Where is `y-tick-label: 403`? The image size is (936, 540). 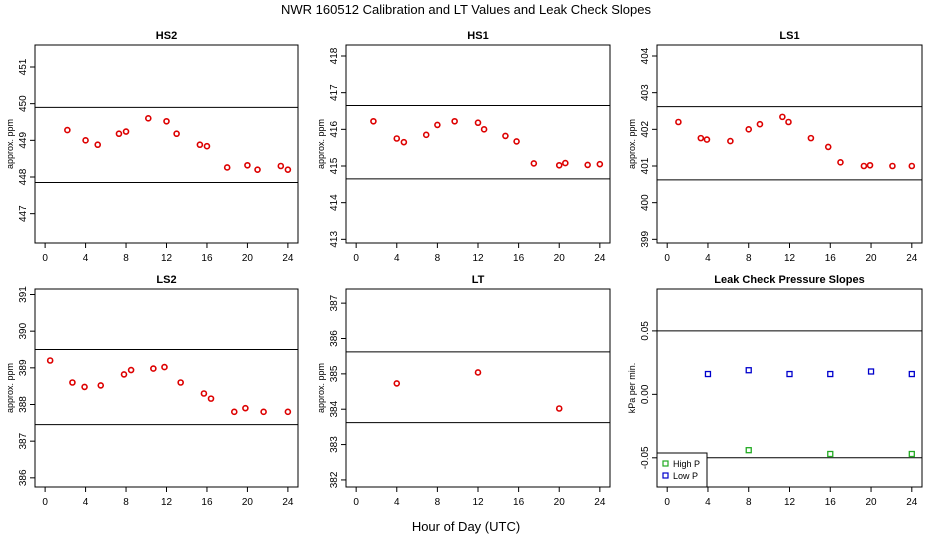
y-tick-label: 403 is located at coordinates (645, 92).